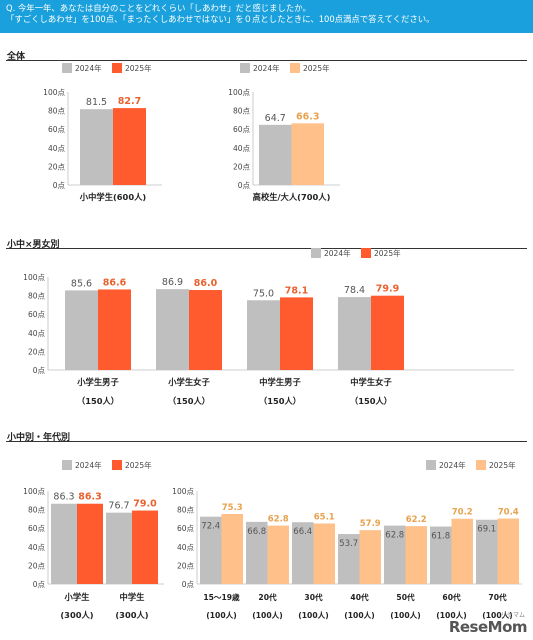 This screenshot has height=640, width=533. I want to click on section-title-age: 小中別・年代別, so click(39, 438).